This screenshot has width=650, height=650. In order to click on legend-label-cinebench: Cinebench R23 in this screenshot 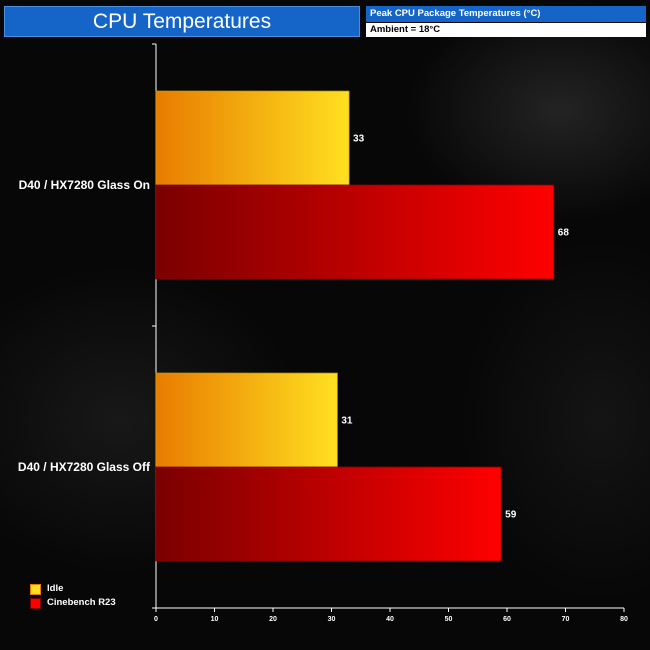, I will do `click(81, 602)`.